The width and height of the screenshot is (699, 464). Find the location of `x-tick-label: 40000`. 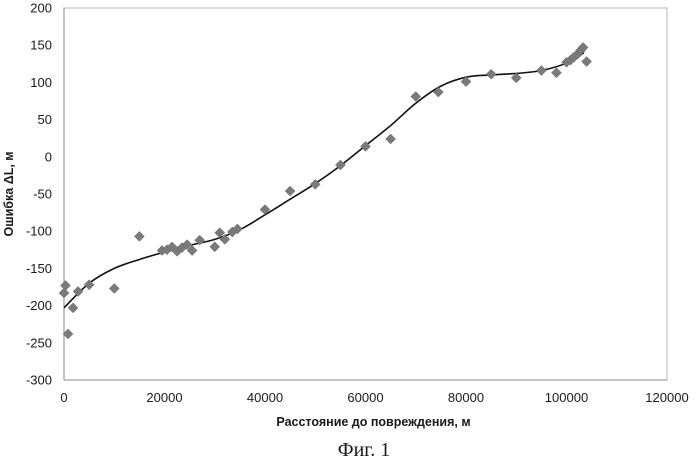

x-tick-label: 40000 is located at coordinates (265, 397).